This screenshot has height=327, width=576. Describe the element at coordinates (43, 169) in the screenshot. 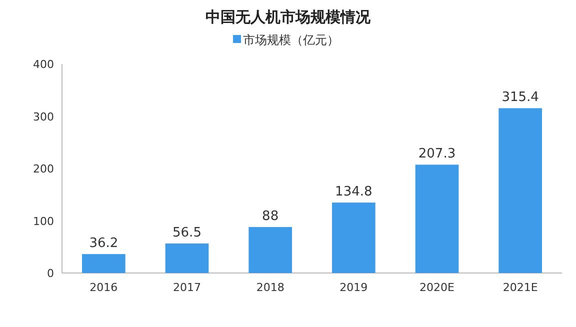

I see `y-tick-label: 200` at that location.